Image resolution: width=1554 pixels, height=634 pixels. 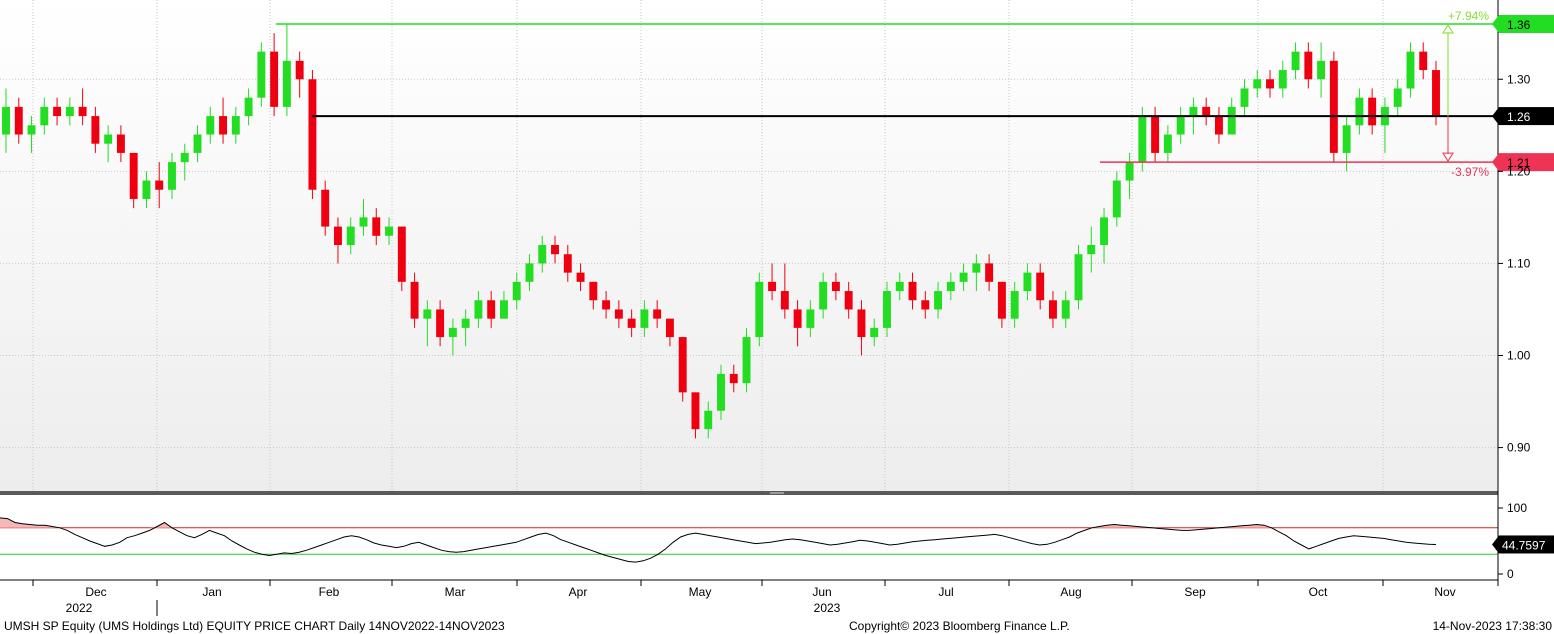 I want to click on level-value-label-bg, so click(x=1526, y=24).